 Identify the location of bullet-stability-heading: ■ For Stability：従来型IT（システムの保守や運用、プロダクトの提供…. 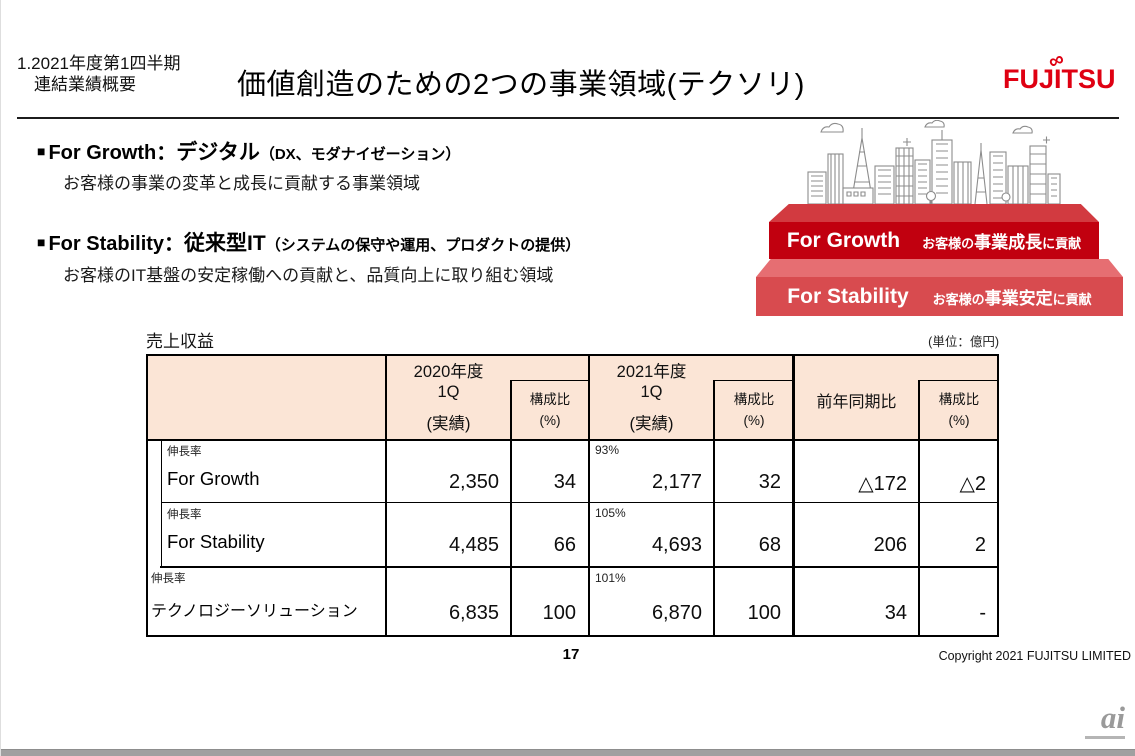
(308, 242).